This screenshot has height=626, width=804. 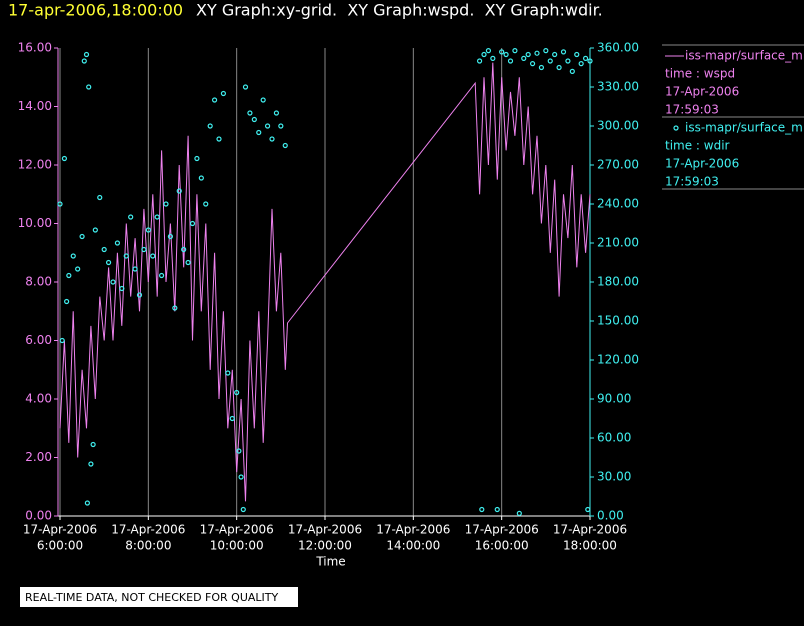 What do you see at coordinates (614, 399) in the screenshot?
I see `y2-tick-label: 90.00` at bounding box center [614, 399].